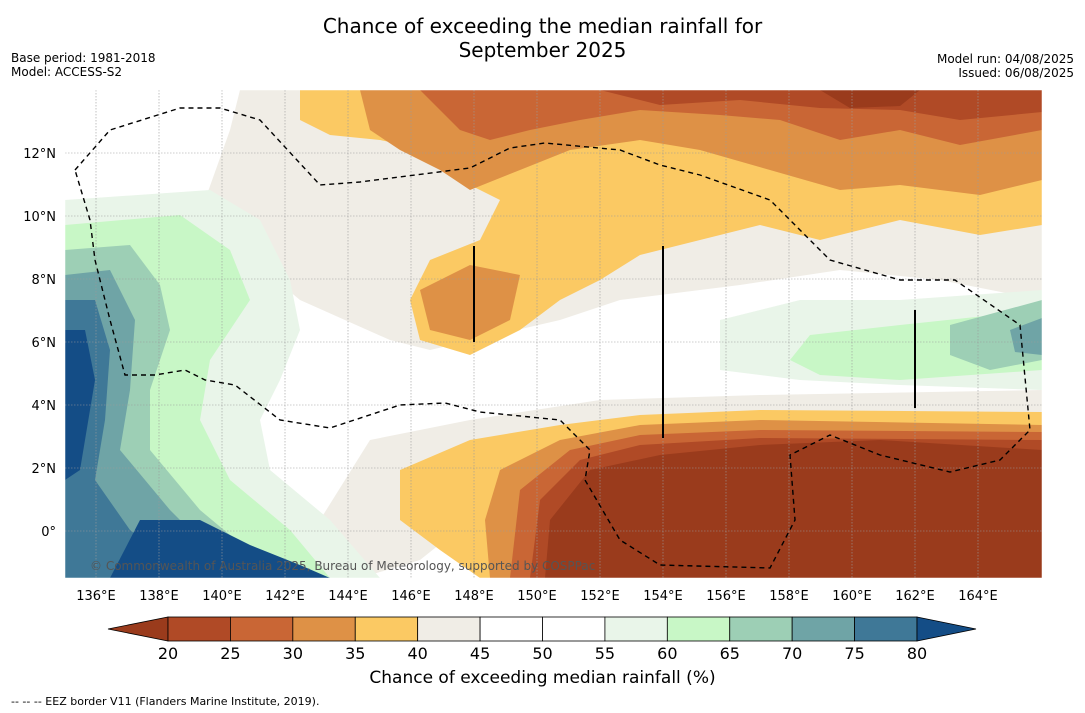 The width and height of the screenshot is (1085, 713). What do you see at coordinates (285, 596) in the screenshot?
I see `x-tick-142: 142°E` at bounding box center [285, 596].